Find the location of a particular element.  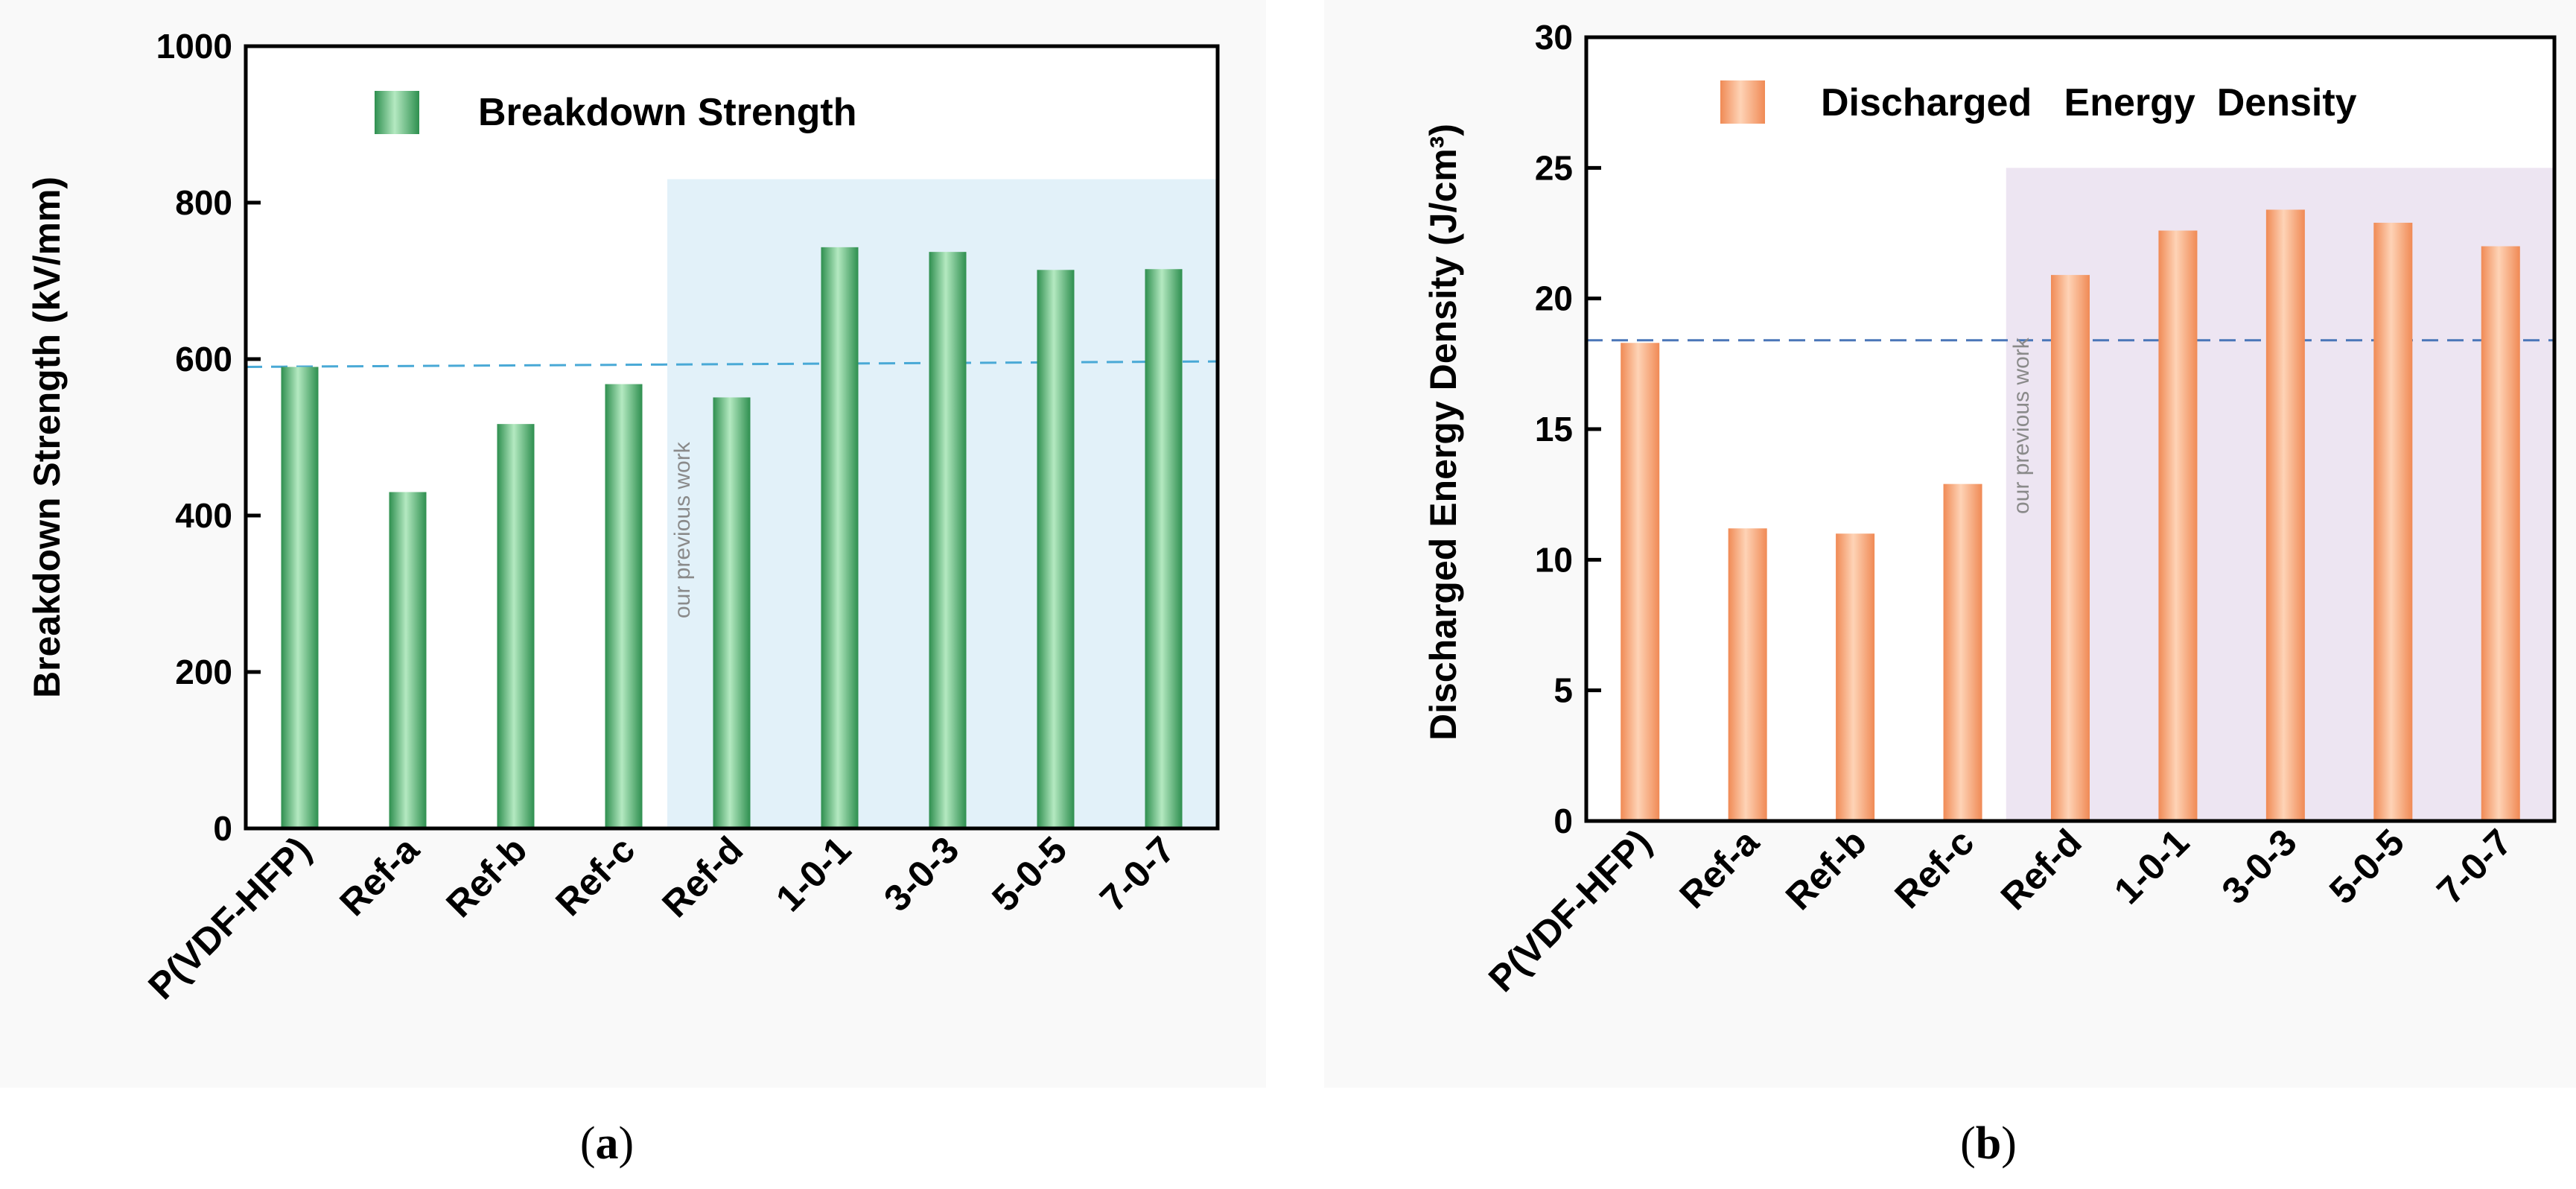

panel-b-caption-letter: b is located at coordinates (1988, 1143).